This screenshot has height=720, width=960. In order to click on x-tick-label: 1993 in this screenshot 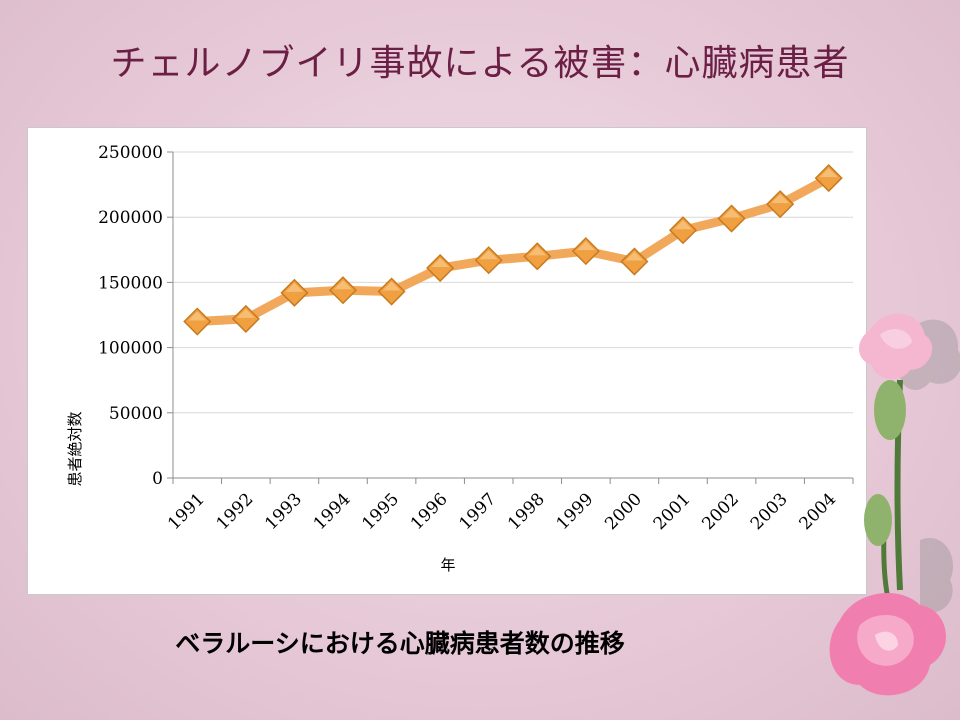, I will do `click(283, 511)`.